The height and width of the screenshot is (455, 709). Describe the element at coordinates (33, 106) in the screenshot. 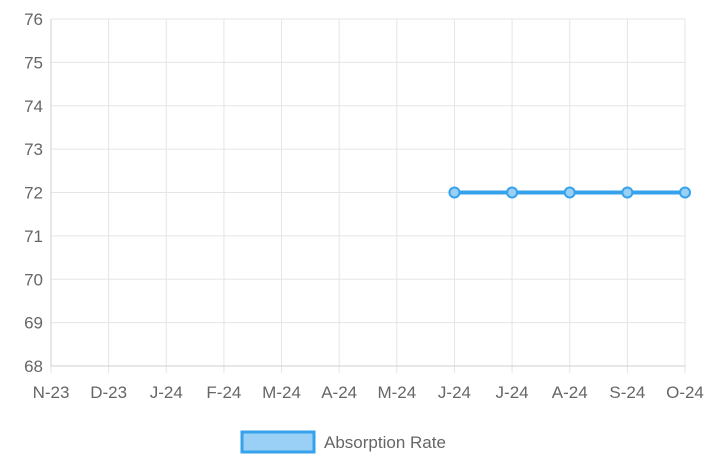

I see `y-tick-label: 74` at that location.